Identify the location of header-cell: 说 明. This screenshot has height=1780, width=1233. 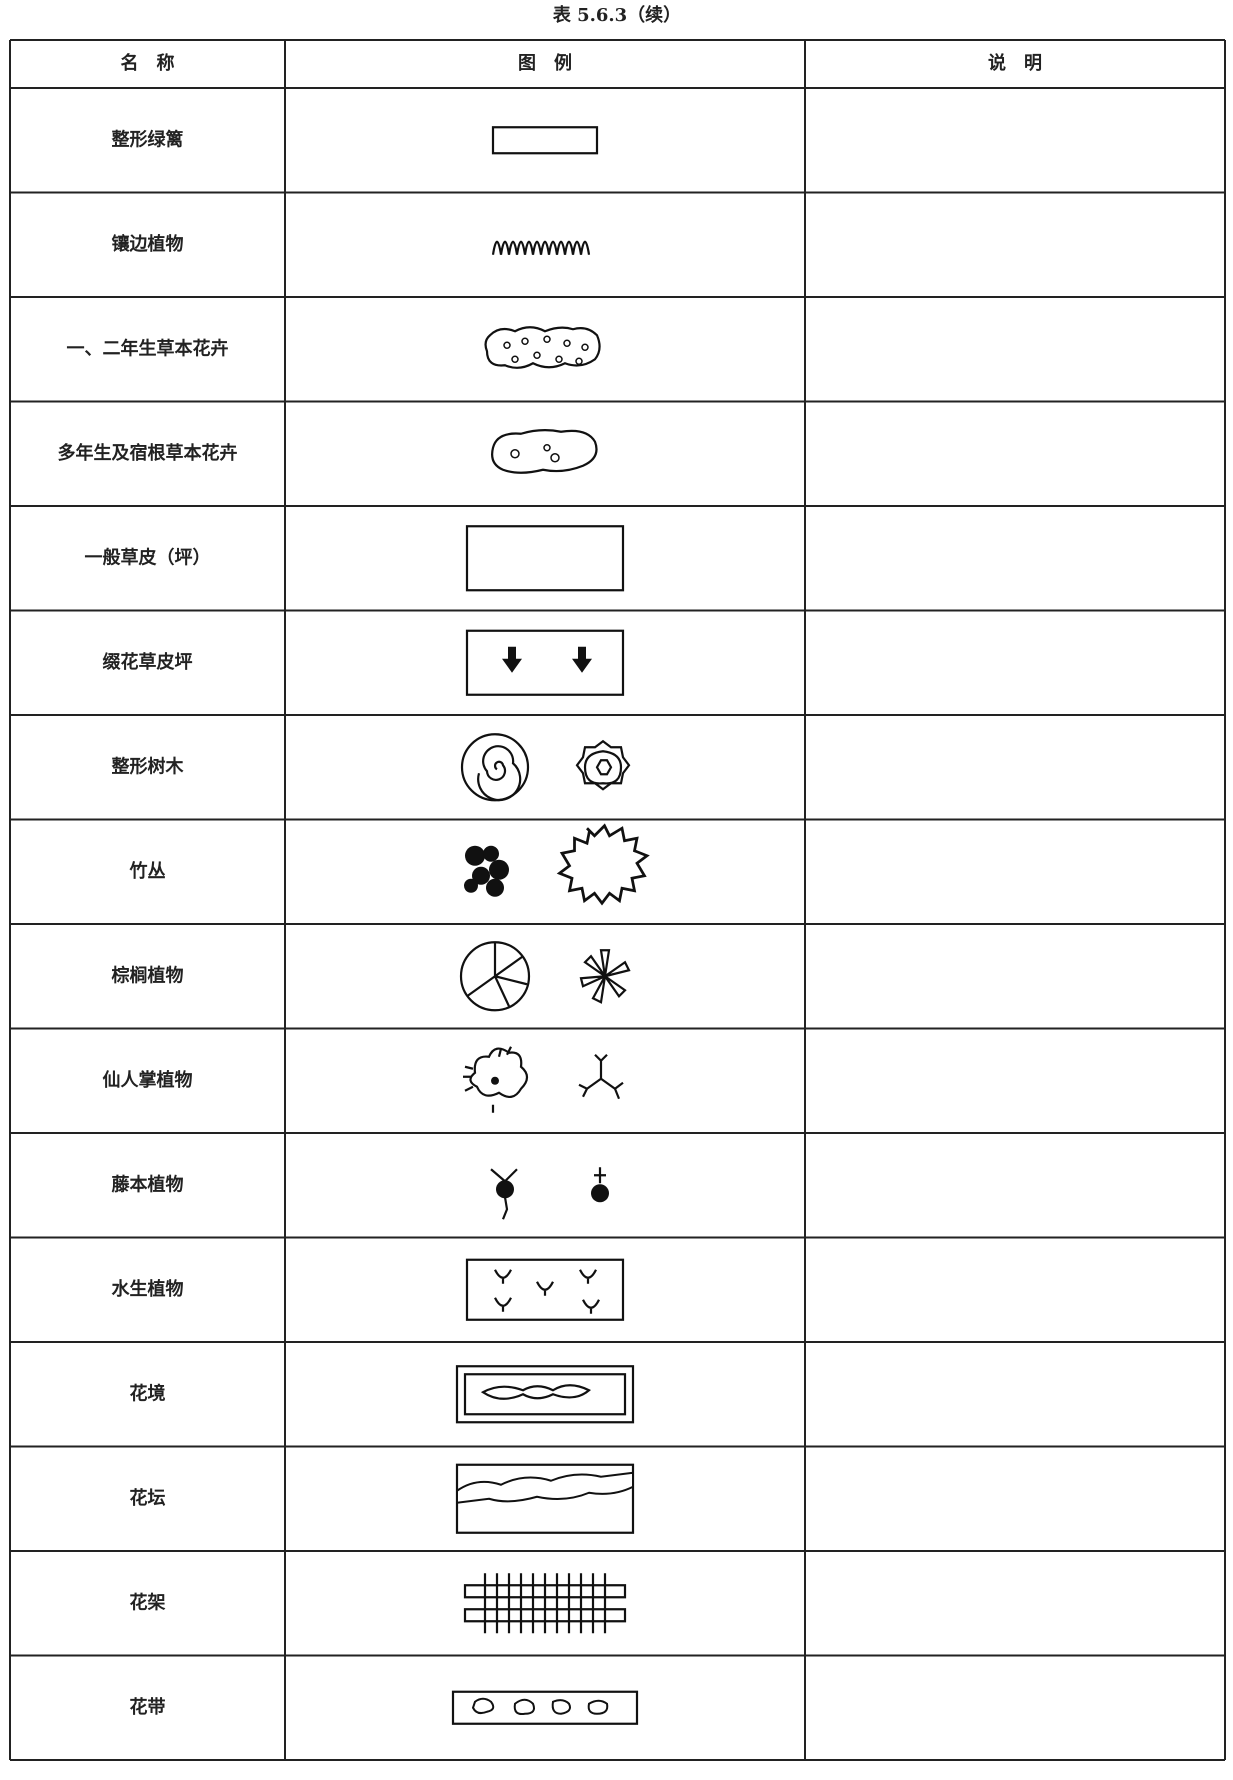
(1015, 63).